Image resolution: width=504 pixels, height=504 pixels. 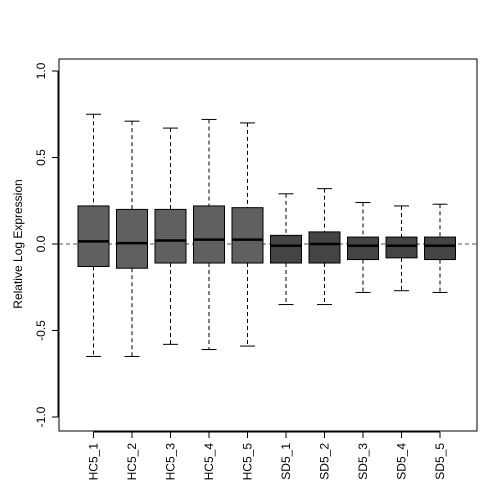 What do you see at coordinates (286, 461) in the screenshot?
I see `x-tick-label: SD5_1` at bounding box center [286, 461].